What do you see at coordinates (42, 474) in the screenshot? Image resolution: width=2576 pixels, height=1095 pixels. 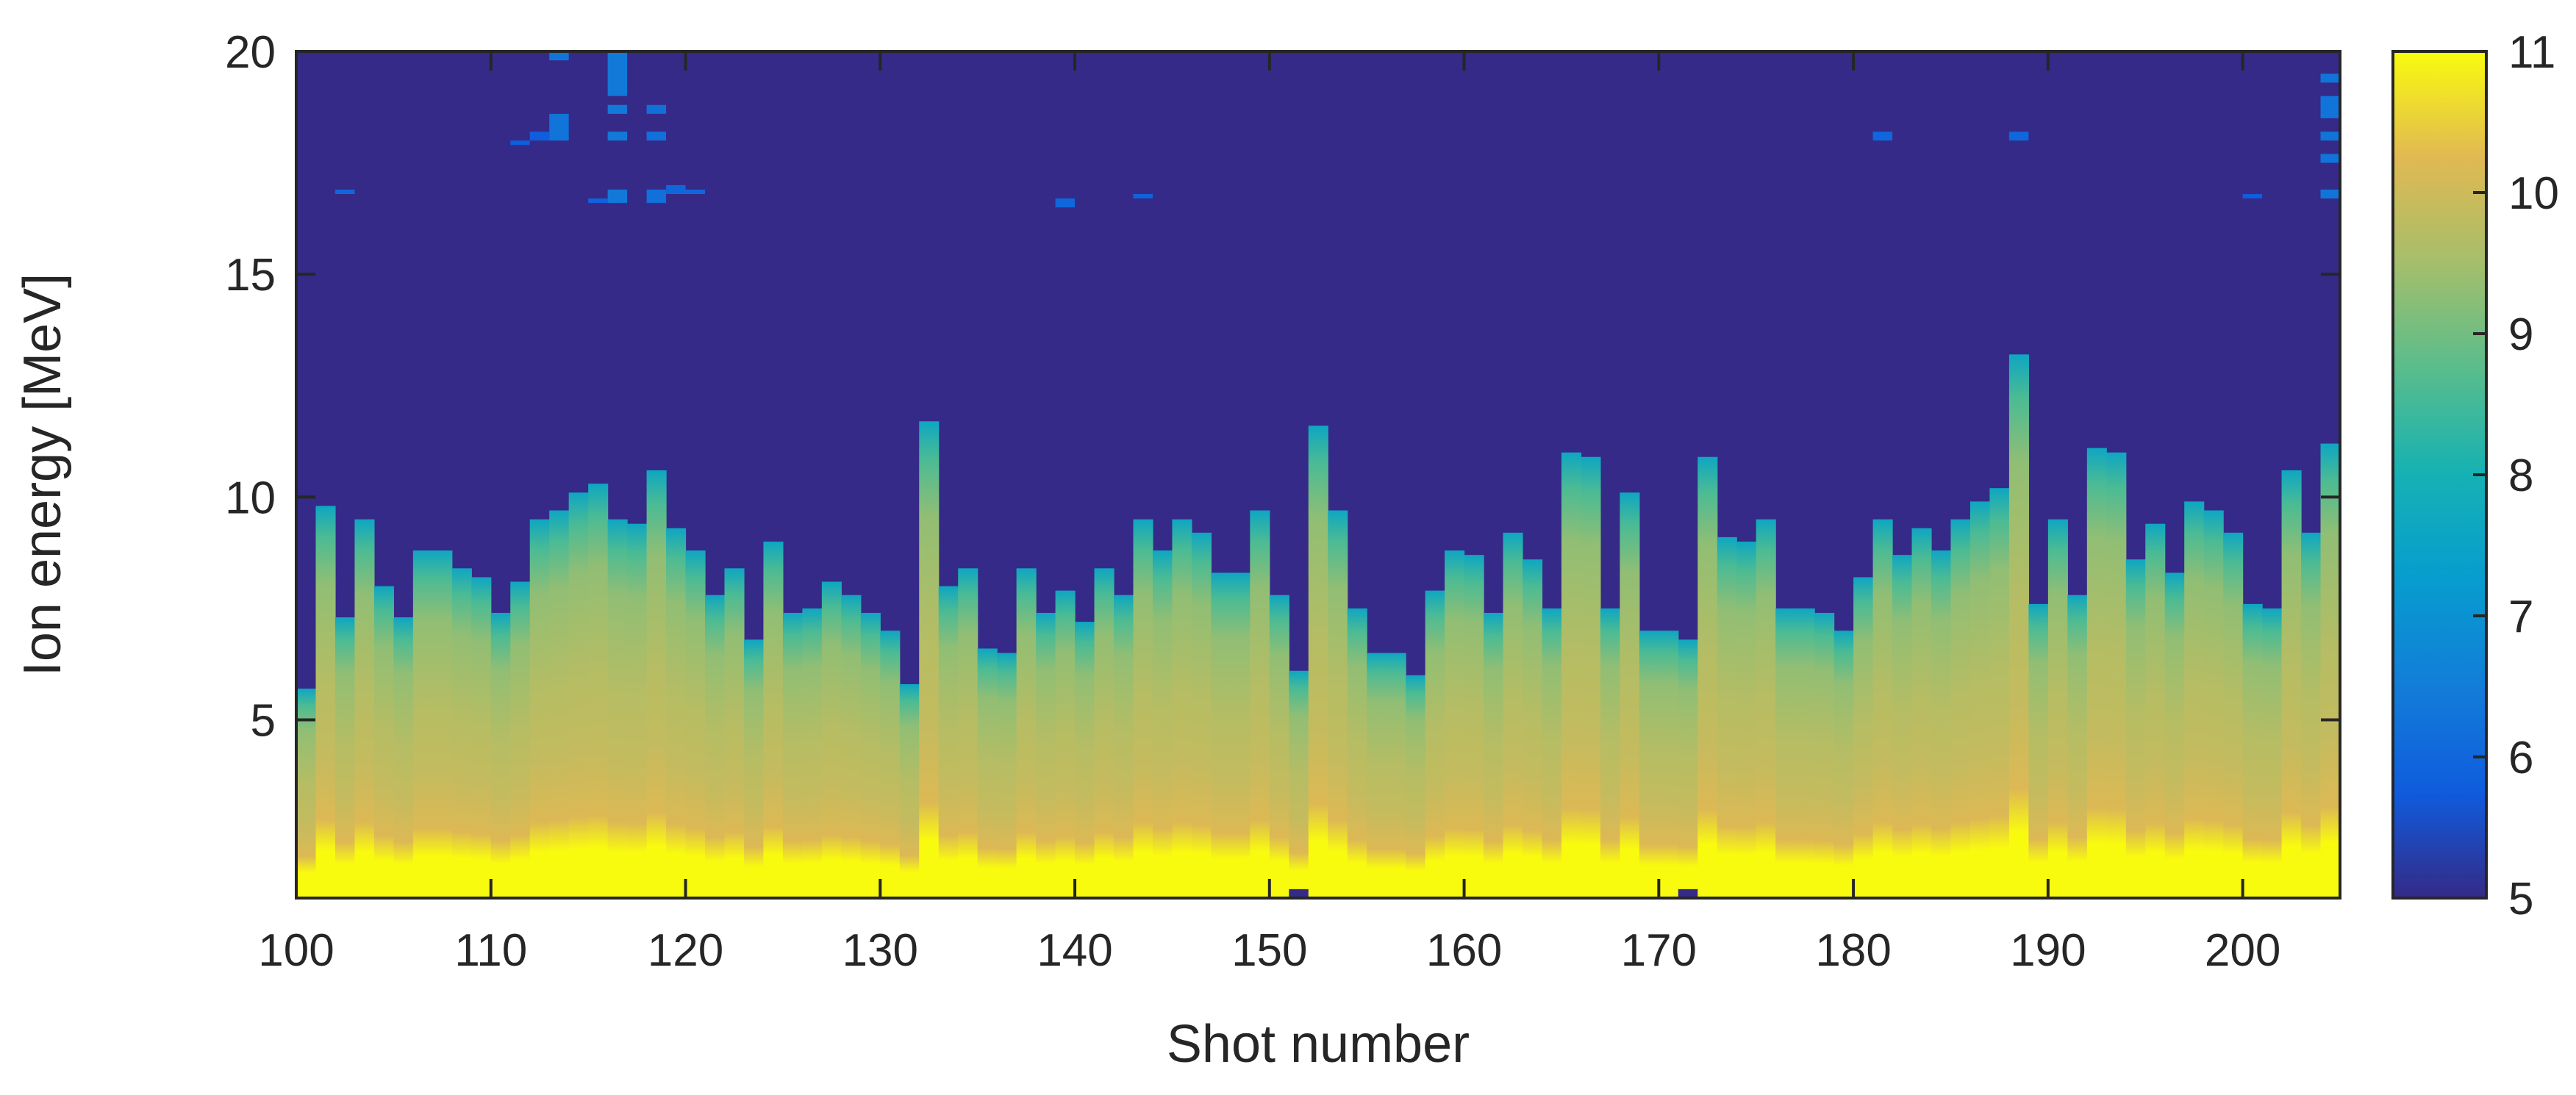 I see `y-axis-label: Ion energy [MeV]` at bounding box center [42, 474].